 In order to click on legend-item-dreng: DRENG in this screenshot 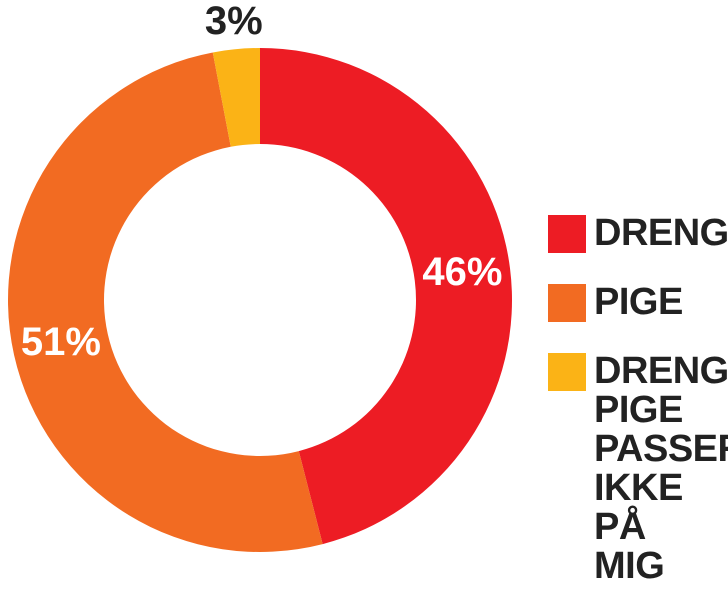, I will do `click(638, 233)`.